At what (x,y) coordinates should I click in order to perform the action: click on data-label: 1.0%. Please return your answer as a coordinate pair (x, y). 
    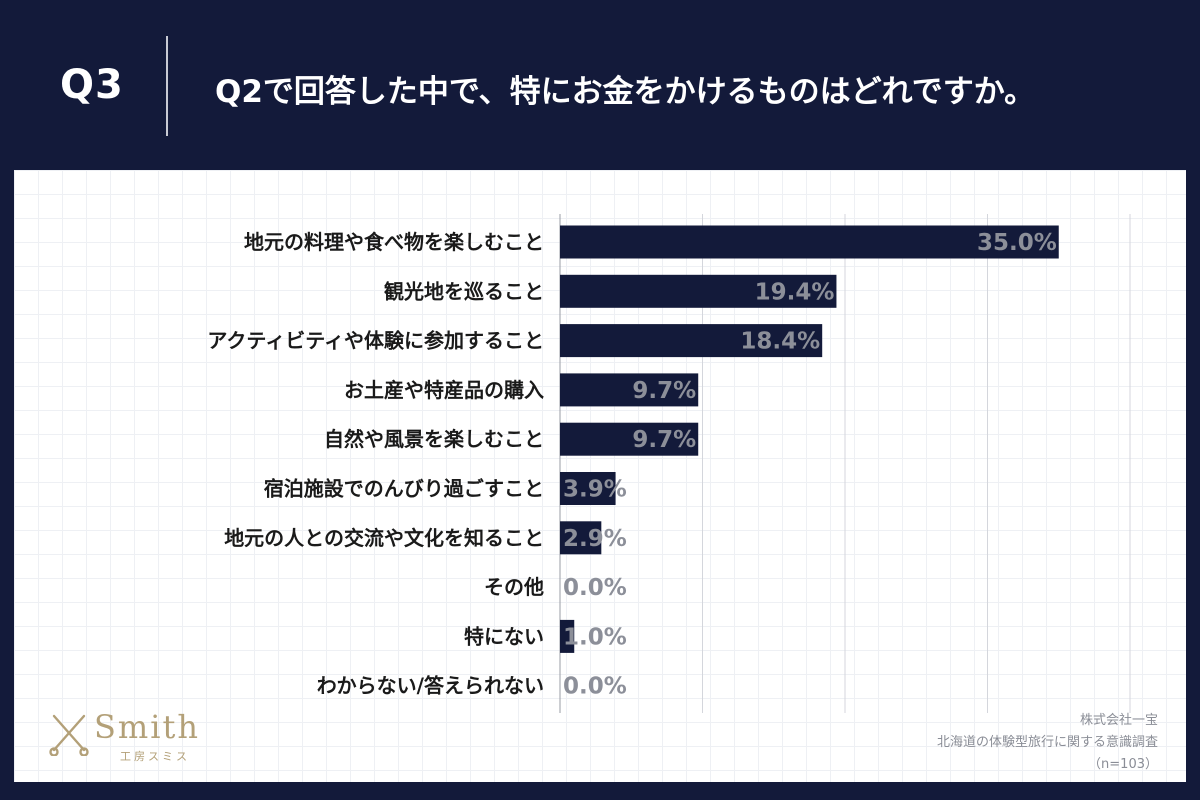
    Looking at the image, I should click on (595, 637).